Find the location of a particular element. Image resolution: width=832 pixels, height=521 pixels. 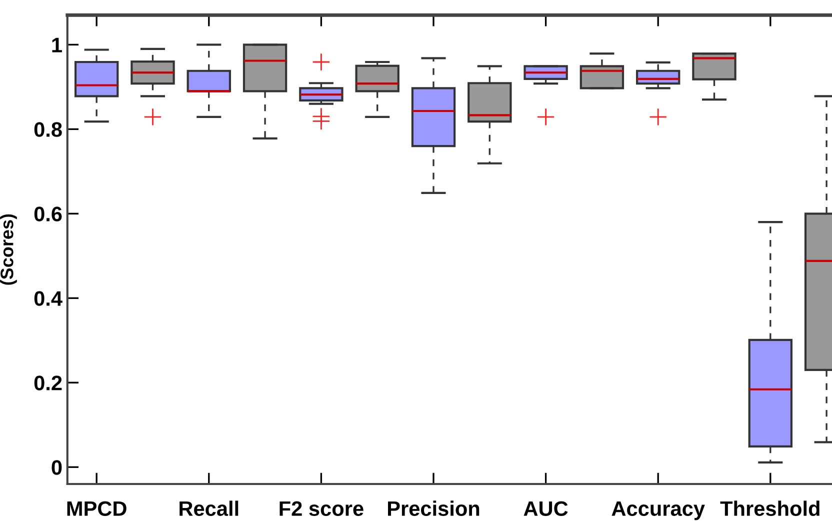

x-tick-label: MPCD is located at coordinates (96, 508).